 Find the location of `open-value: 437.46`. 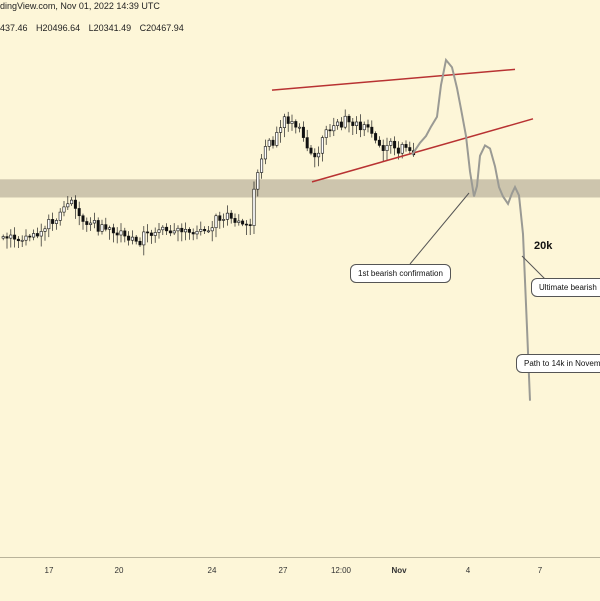

open-value: 437.46 is located at coordinates (14, 28).